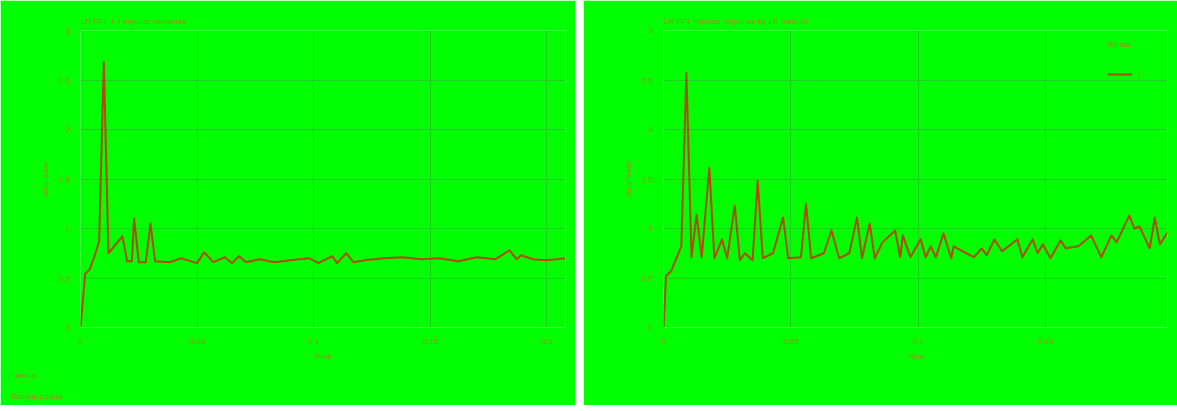  Describe the element at coordinates (133, 21) in the screenshot. I see `chart-title: LR FFT 4.4 Impulse response` at that location.